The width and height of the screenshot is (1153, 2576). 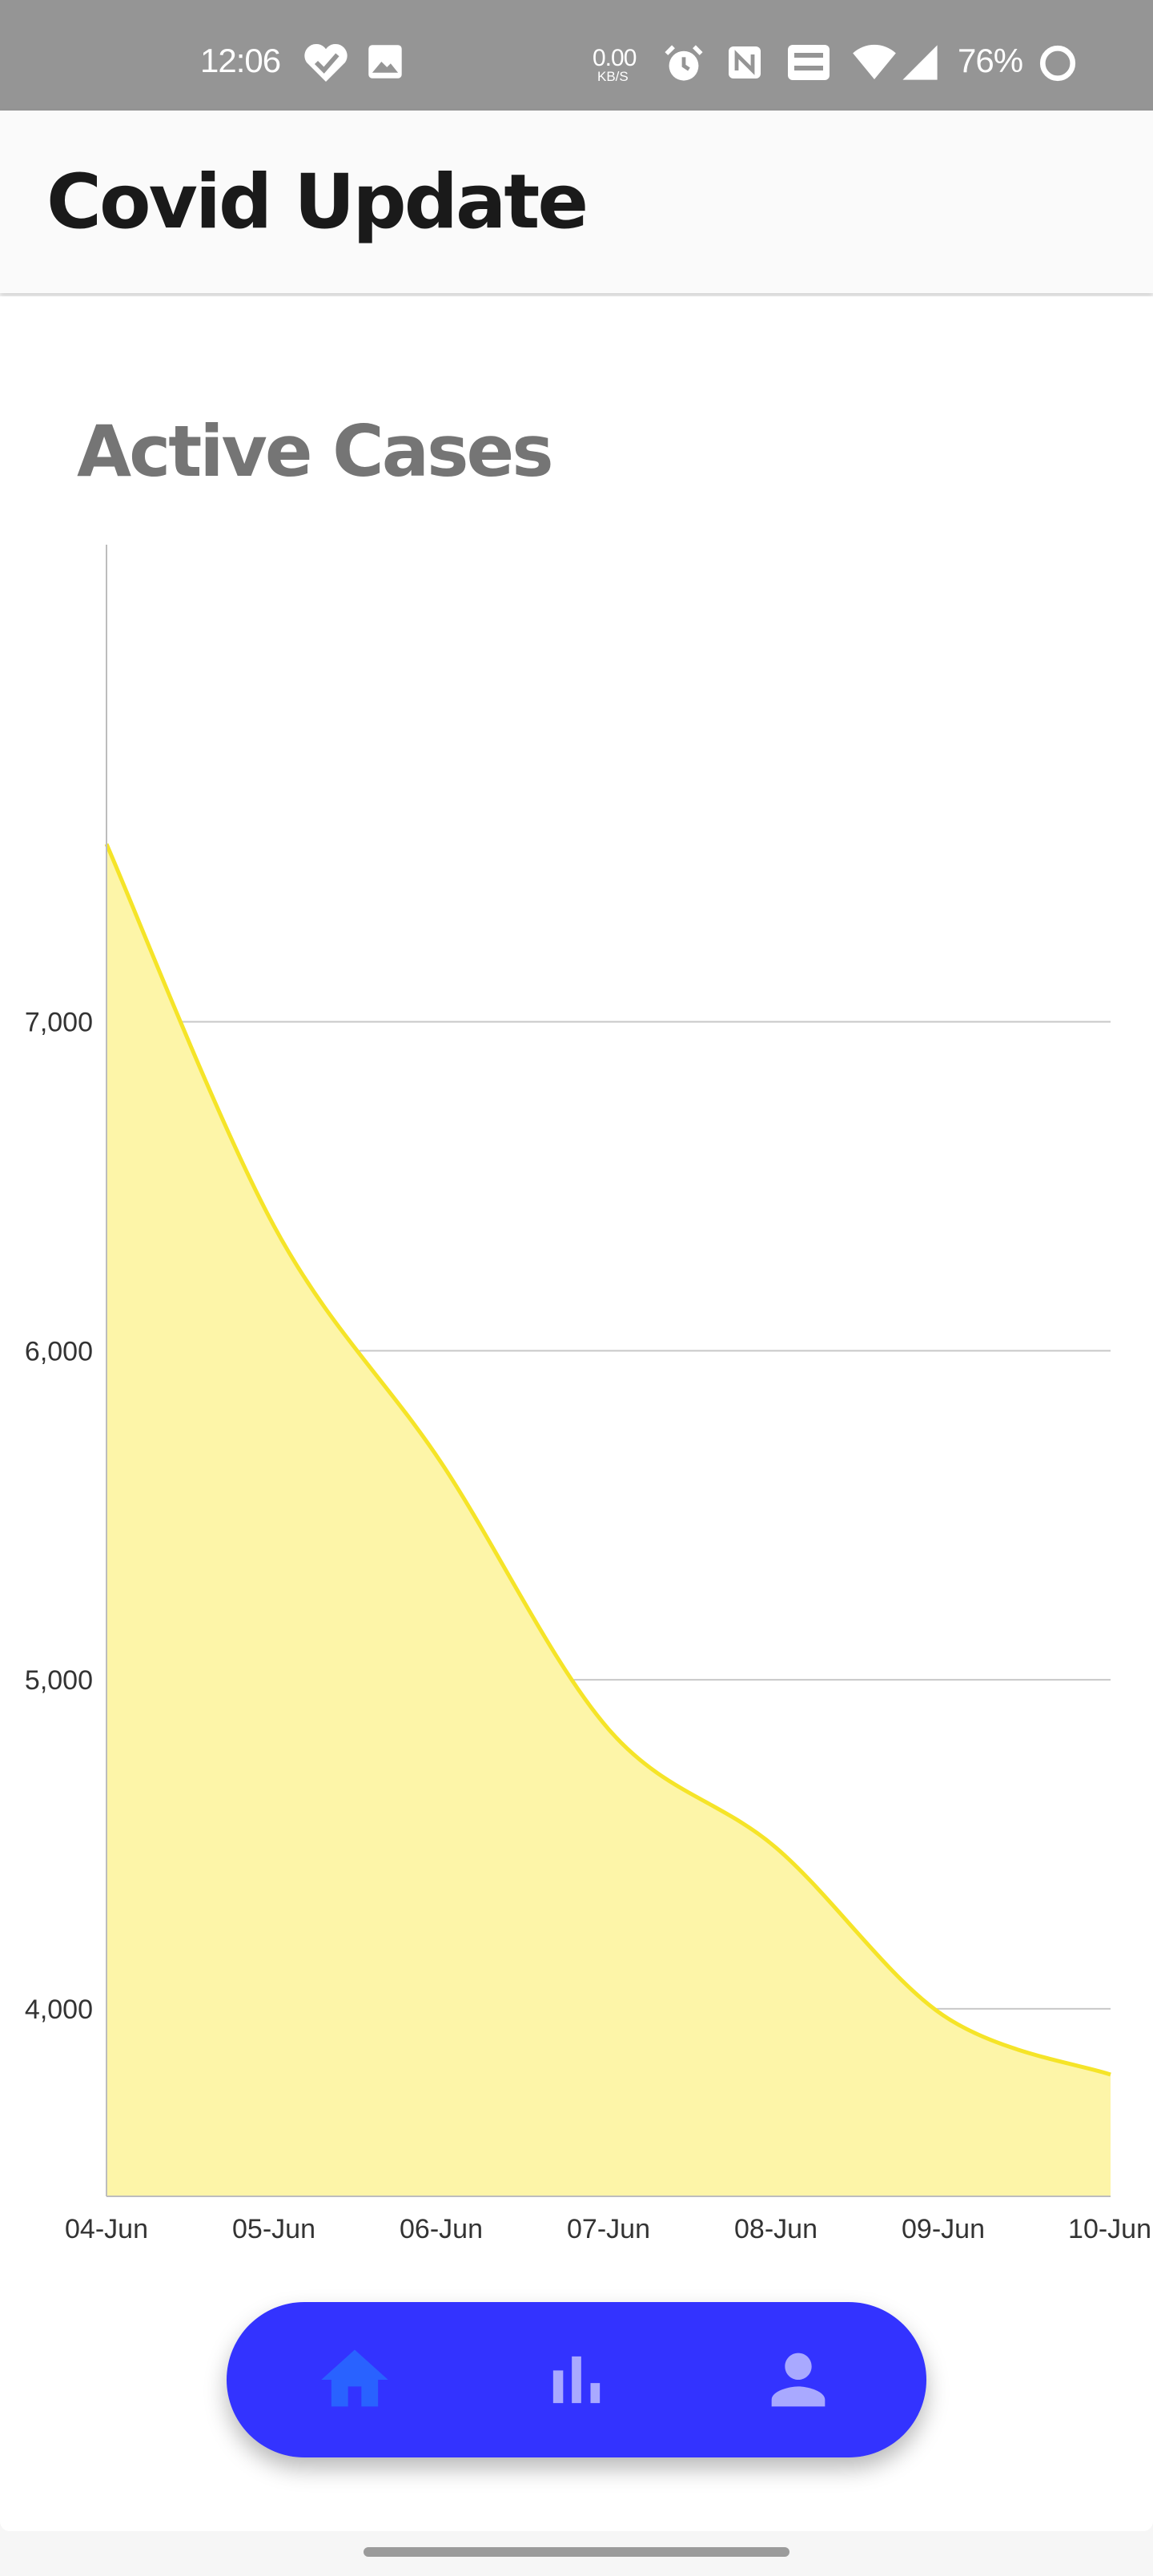 I want to click on y-tick-label: 4,000, so click(x=59, y=2009).